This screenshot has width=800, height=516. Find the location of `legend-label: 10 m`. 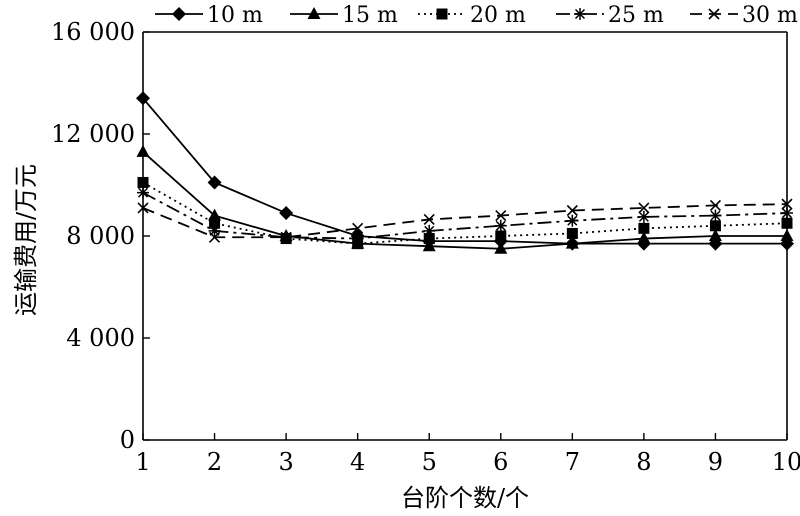

legend-label: 10 m is located at coordinates (235, 15).